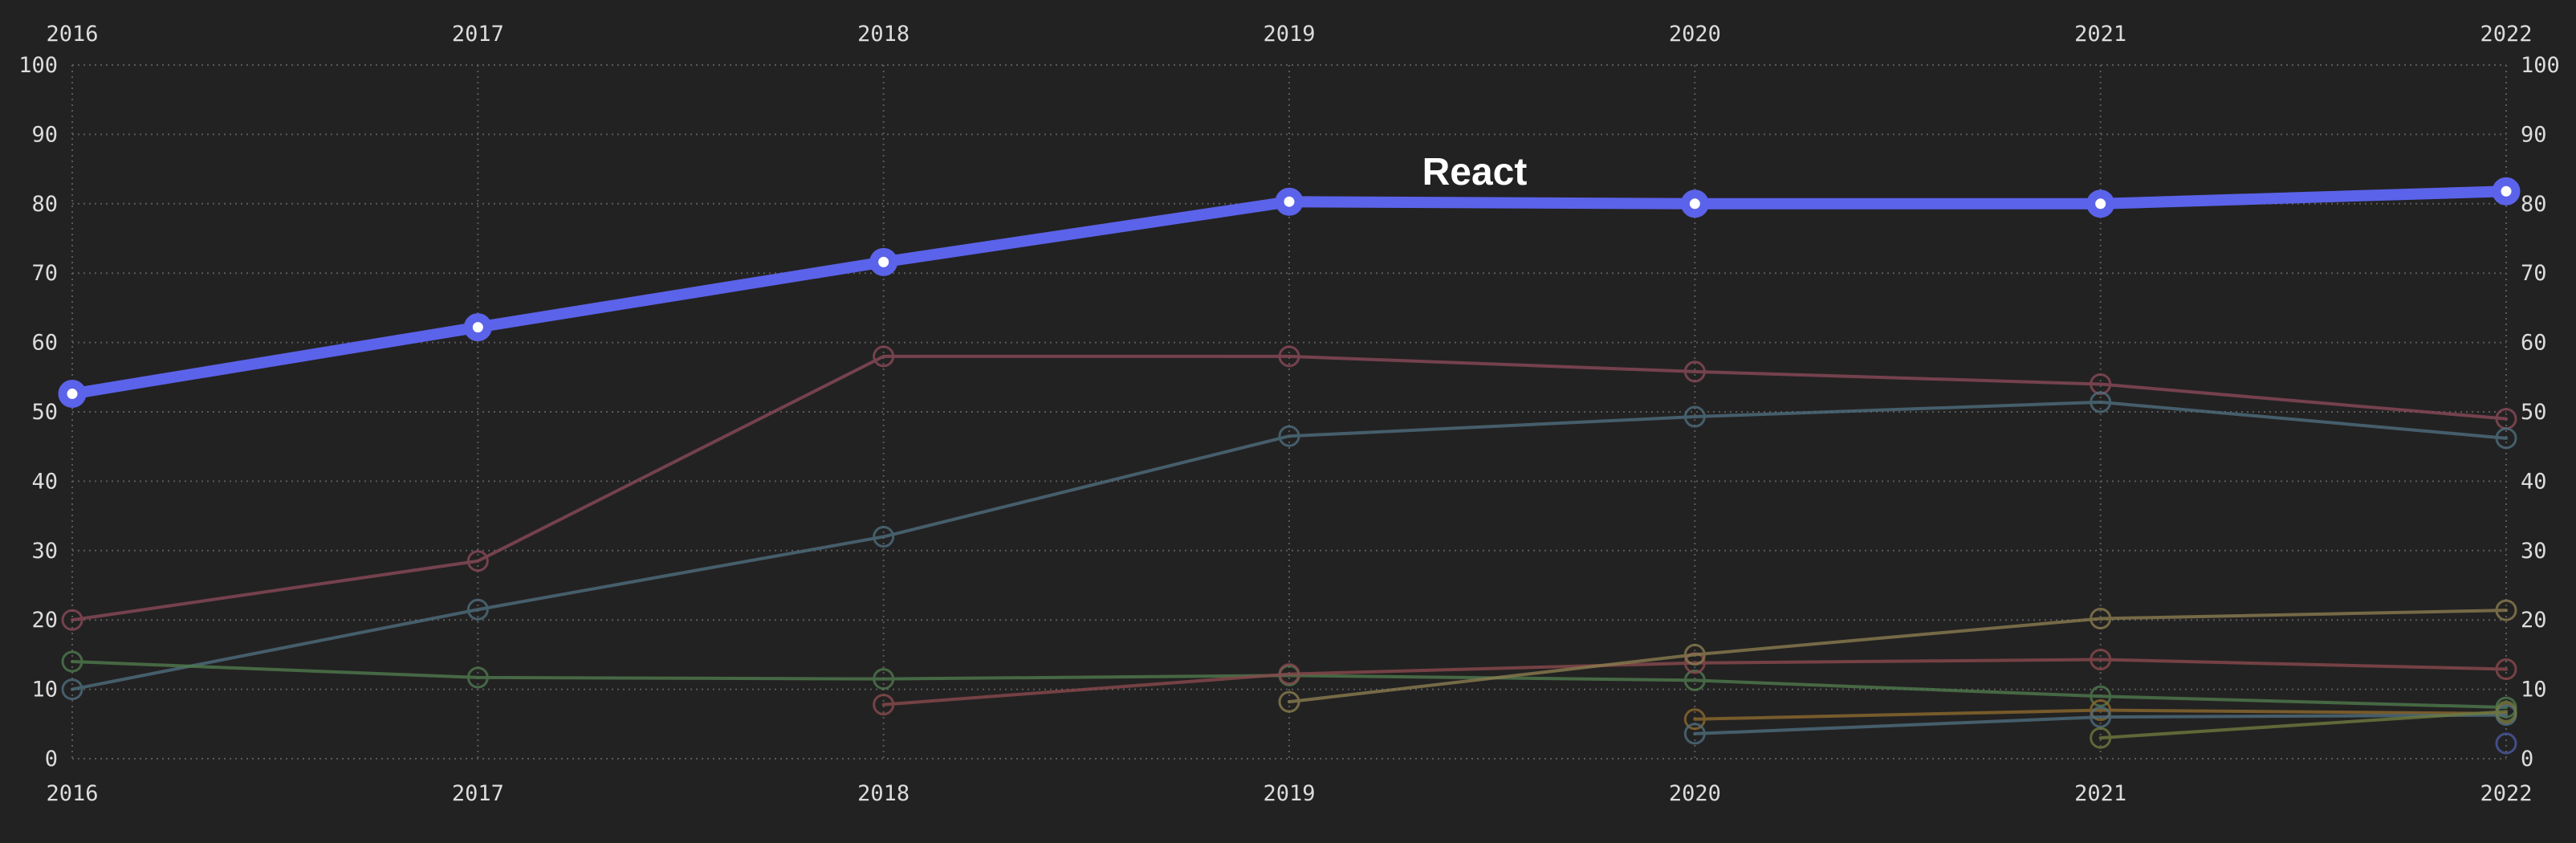  What do you see at coordinates (44, 690) in the screenshot?
I see `y-tick-label-left: 10` at bounding box center [44, 690].